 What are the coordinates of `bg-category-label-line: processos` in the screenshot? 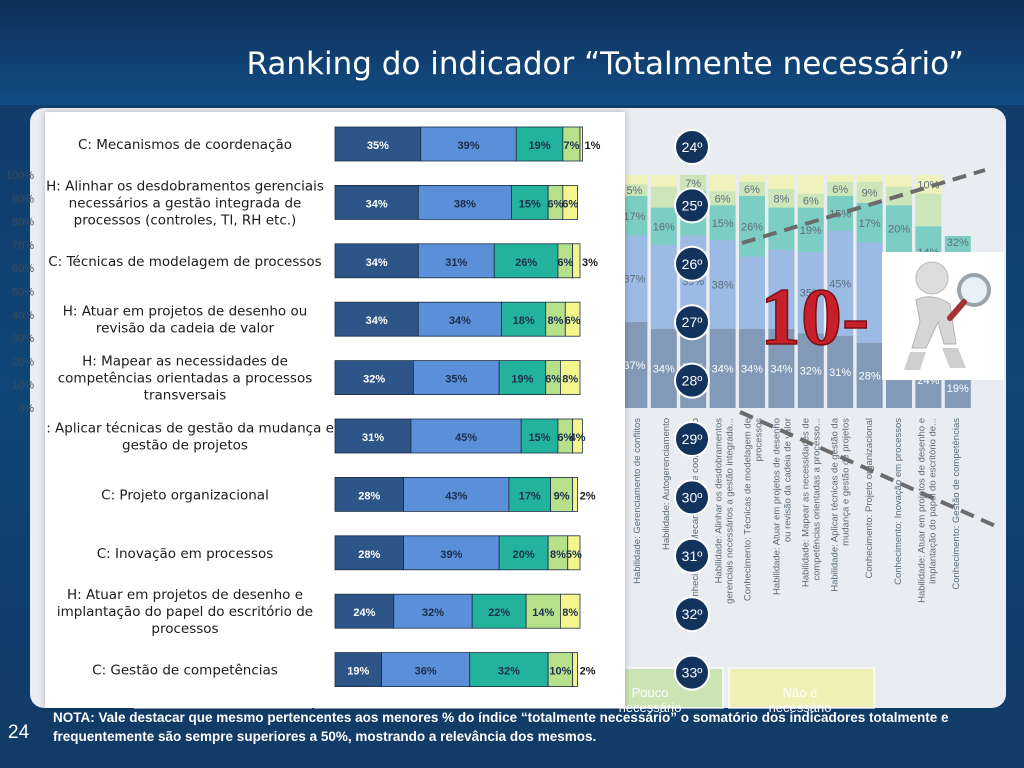 It's located at (759, 440).